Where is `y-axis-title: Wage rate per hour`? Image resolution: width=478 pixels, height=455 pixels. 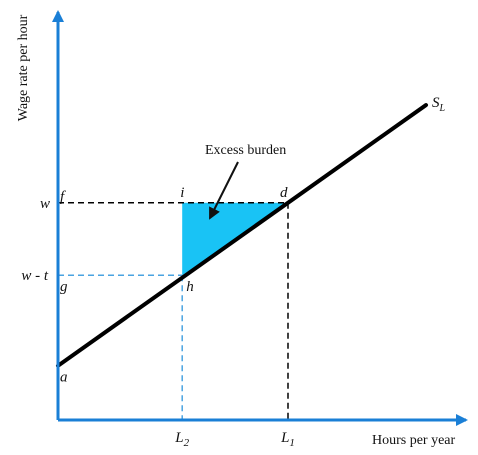
y-axis-title: Wage rate per hour is located at coordinates (23, 67).